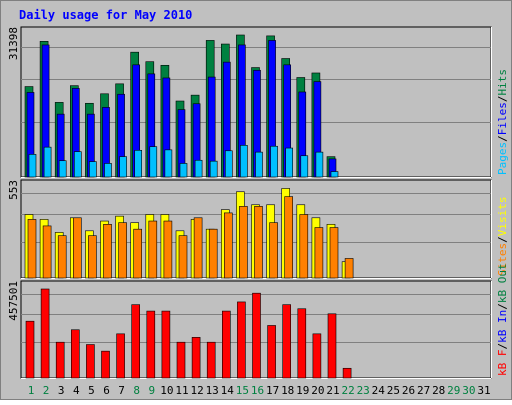  Describe the element at coordinates (242, 390) in the screenshot. I see `x-tick-label-day-15: 15` at that location.